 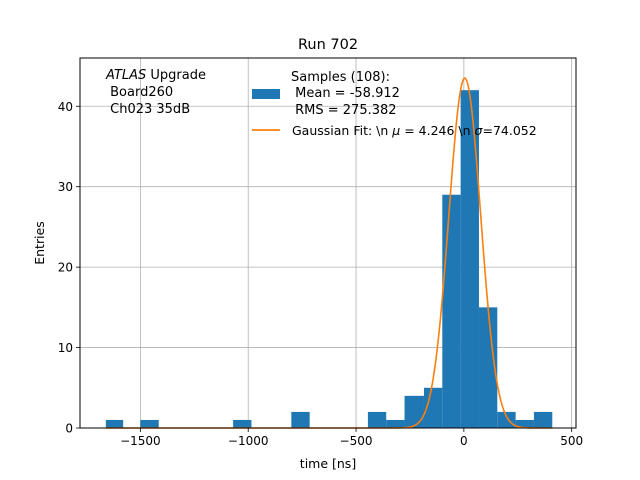 I want to click on x-tick-label: 500, so click(x=571, y=441).